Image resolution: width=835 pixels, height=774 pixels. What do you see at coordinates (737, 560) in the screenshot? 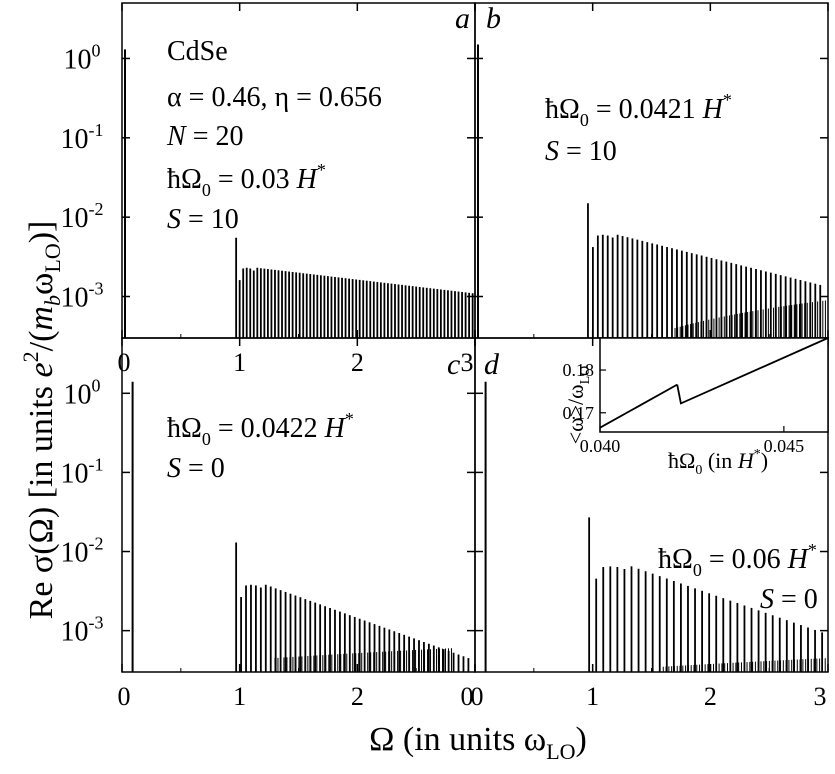
I see `annotation-d-0: ħΩ0 = 0.06 H*` at bounding box center [737, 560].